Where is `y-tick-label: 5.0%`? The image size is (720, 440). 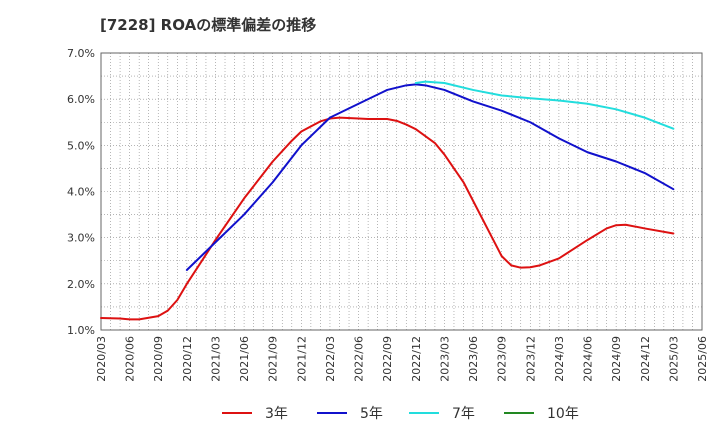
y-tick-label: 5.0% is located at coordinates (81, 145).